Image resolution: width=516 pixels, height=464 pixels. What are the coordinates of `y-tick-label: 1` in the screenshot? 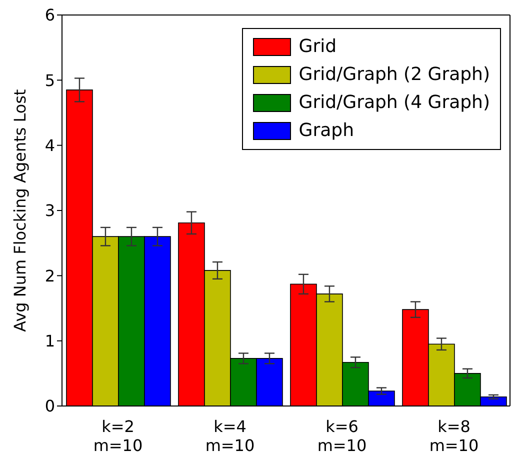 It's located at (49, 341).